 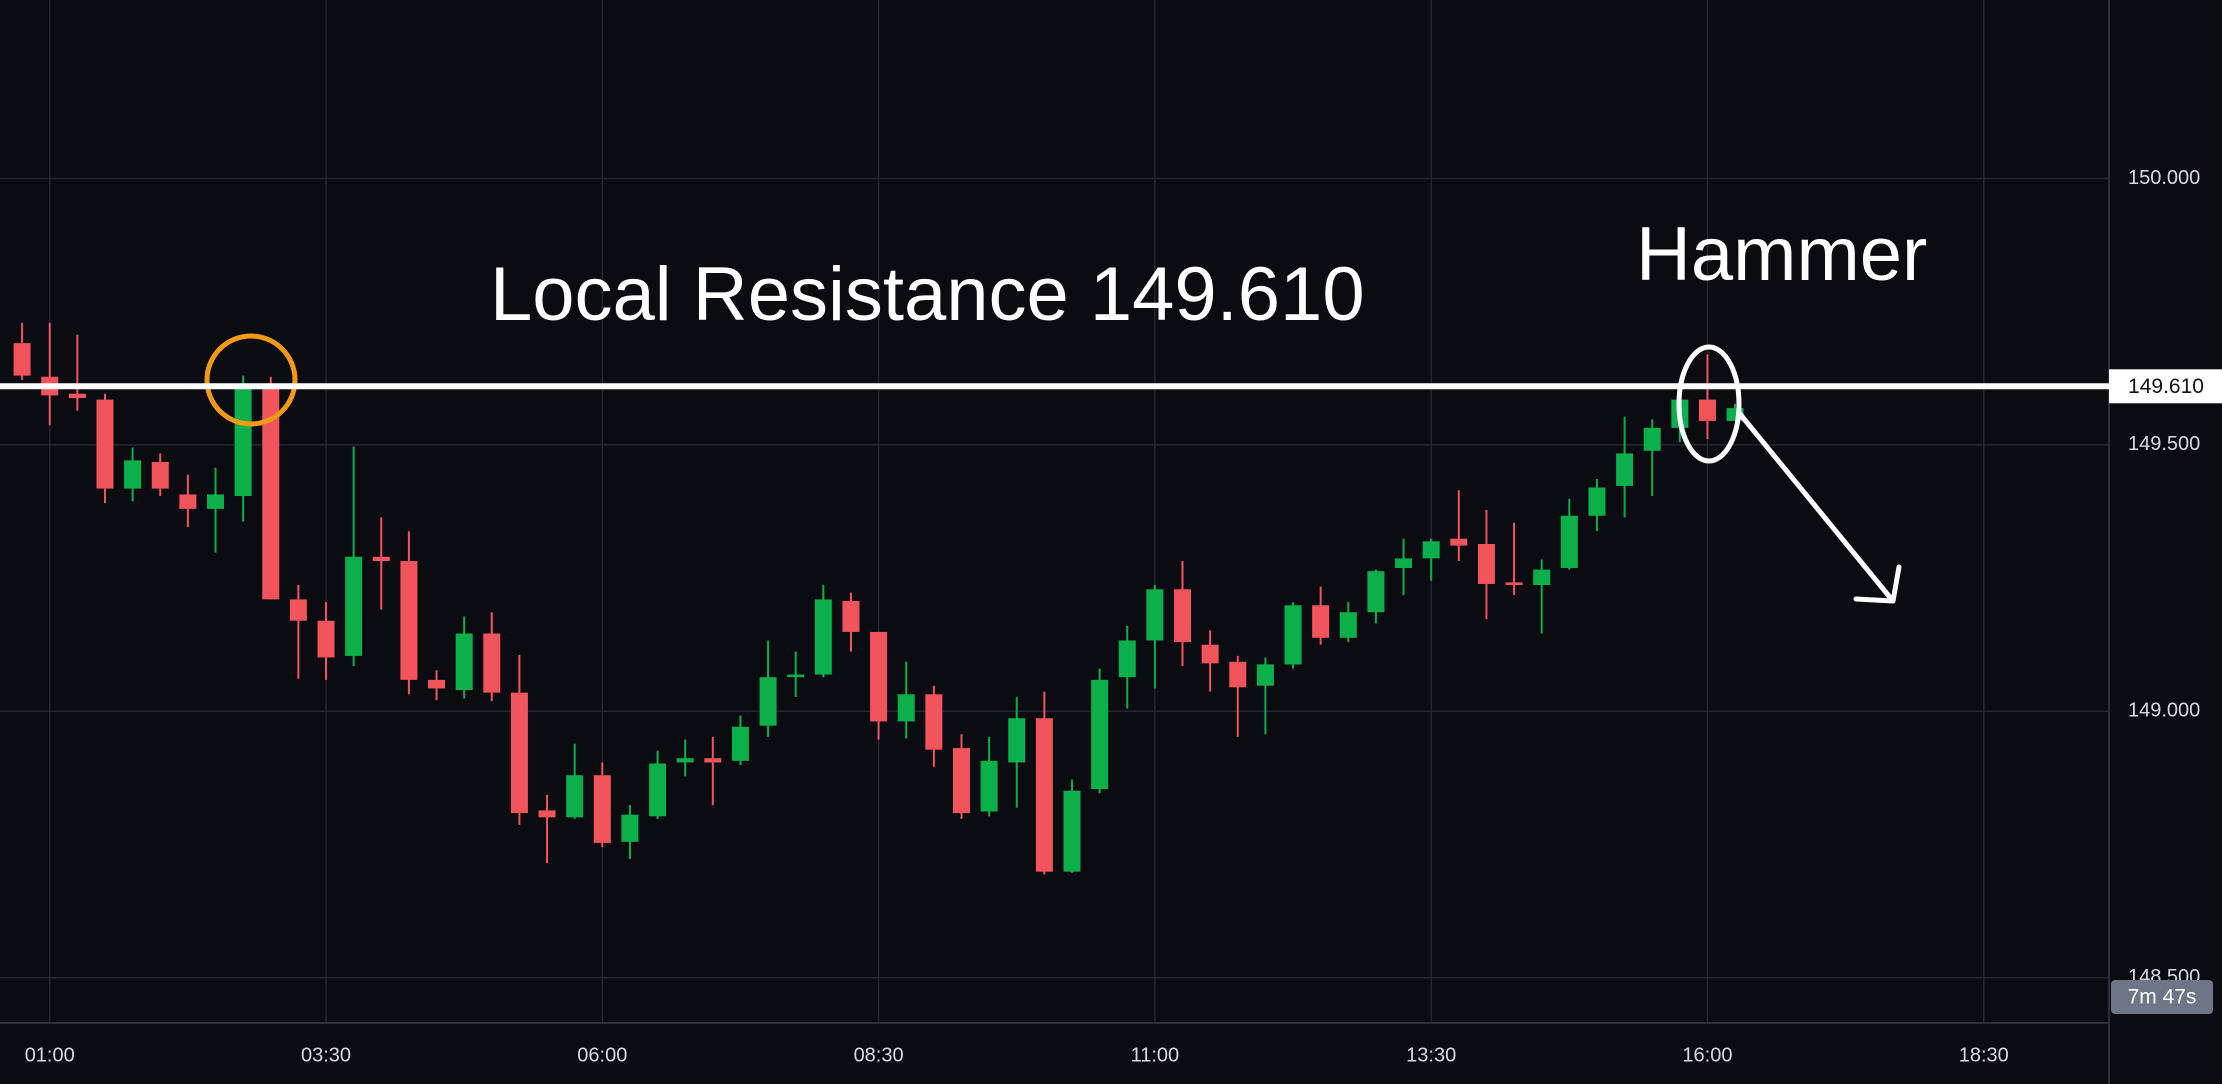 What do you see at coordinates (1816, 507) in the screenshot?
I see `arrow-shaft` at bounding box center [1816, 507].